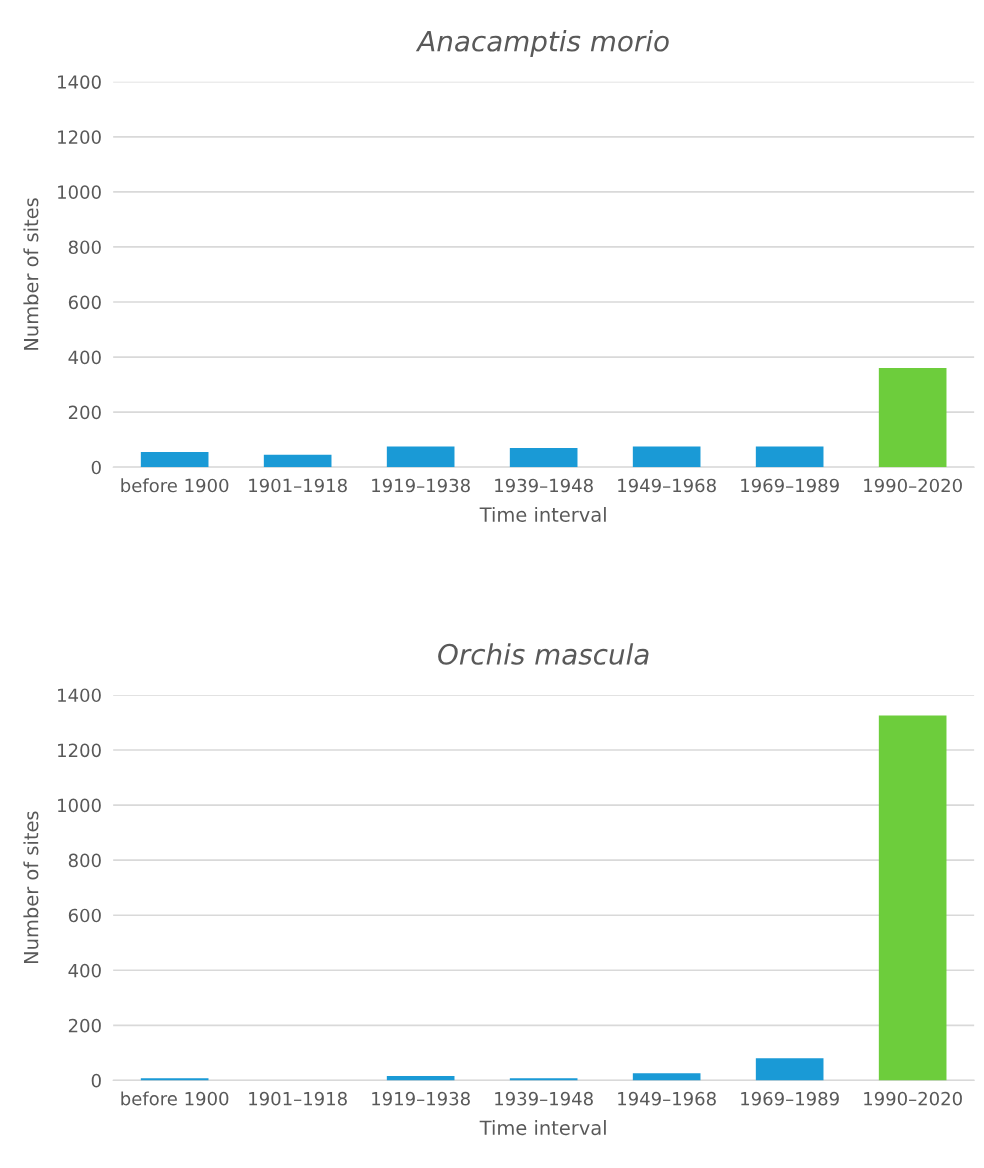 This screenshot has width=984, height=1168. I want to click on chart-title: Orchis mascula, so click(543, 654).